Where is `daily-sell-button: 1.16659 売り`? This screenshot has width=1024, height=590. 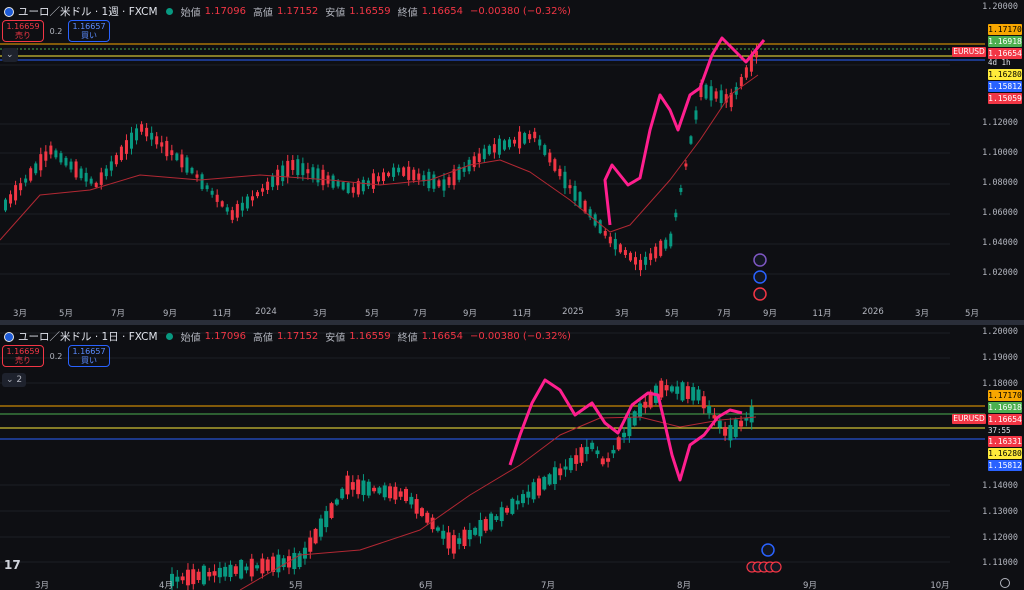 daily-sell-button: 1.16659 売り is located at coordinates (23, 356).